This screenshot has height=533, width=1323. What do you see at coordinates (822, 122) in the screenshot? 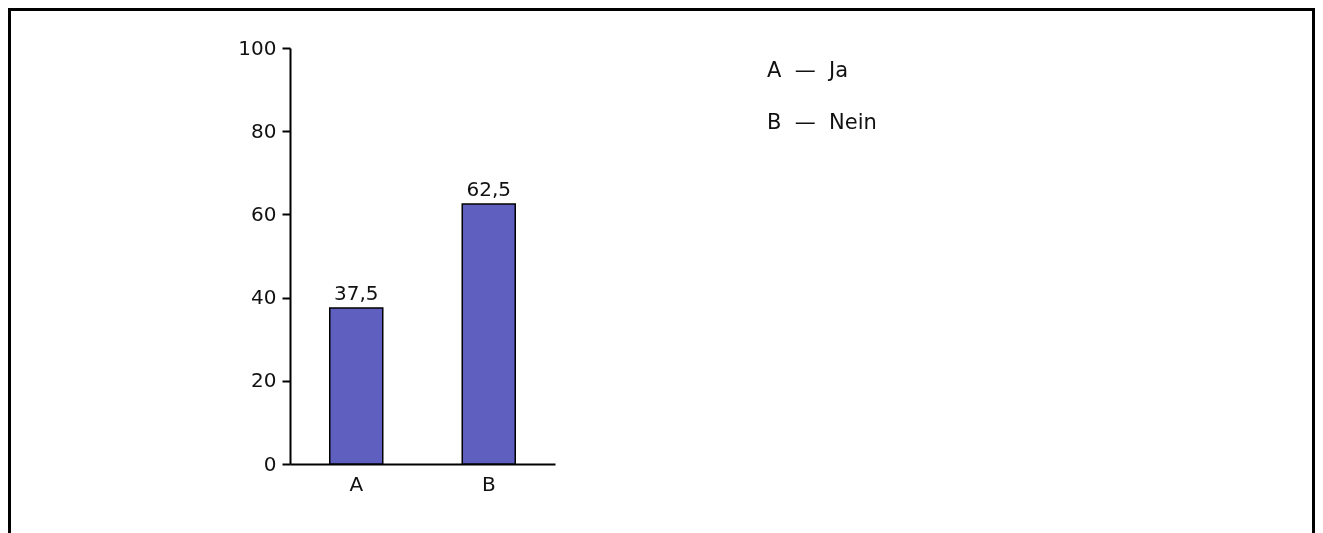
I see `text: B — Nein` at bounding box center [822, 122].